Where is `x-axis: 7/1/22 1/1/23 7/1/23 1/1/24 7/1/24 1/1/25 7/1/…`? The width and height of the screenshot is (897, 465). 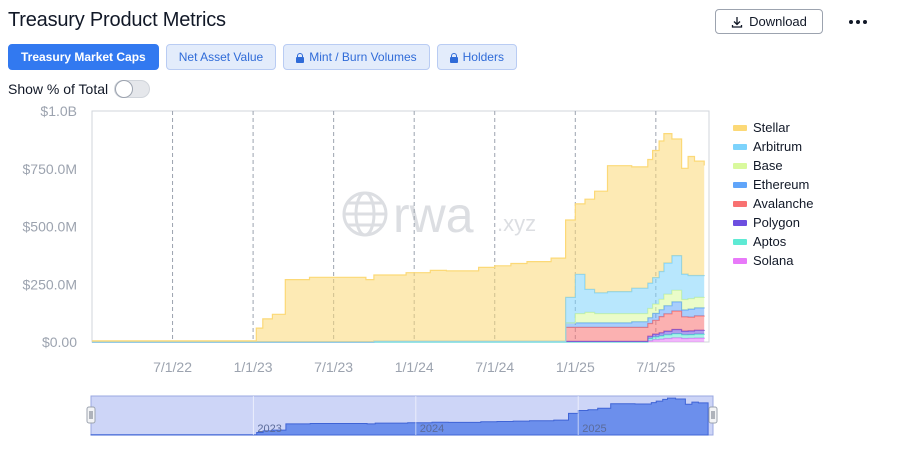
x-axis: 7/1/22 1/1/23 7/1/23 1/1/24 7/1/24 1/1/25 7/1/… is located at coordinates (414, 367).